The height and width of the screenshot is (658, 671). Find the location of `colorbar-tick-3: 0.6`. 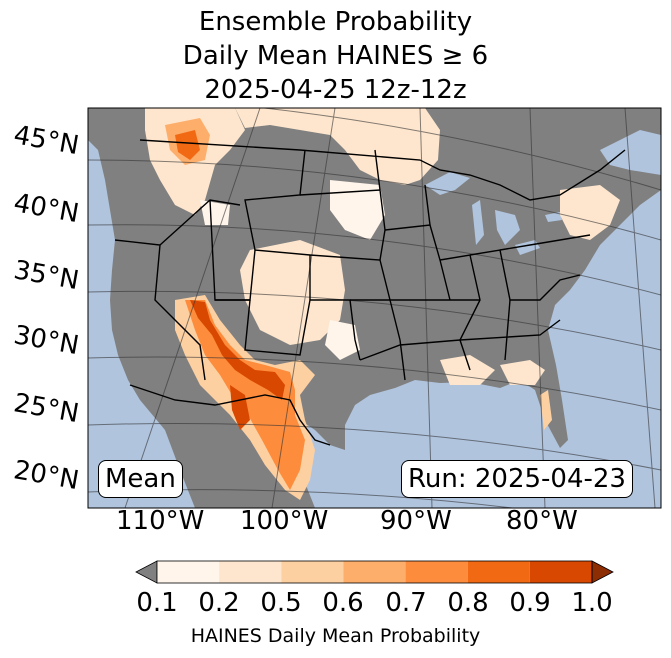

colorbar-tick-3: 0.6 is located at coordinates (343, 603).